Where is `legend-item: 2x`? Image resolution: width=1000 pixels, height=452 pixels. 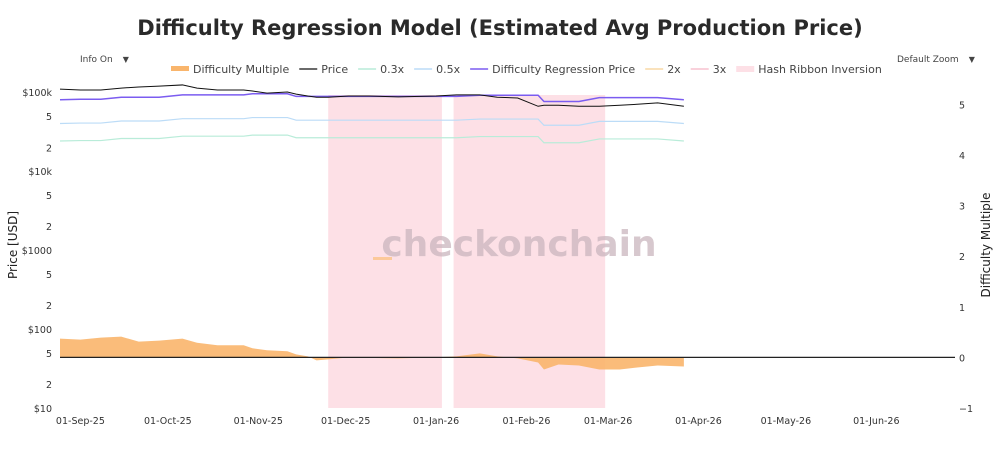
legend-item: 2x is located at coordinates (674, 69).